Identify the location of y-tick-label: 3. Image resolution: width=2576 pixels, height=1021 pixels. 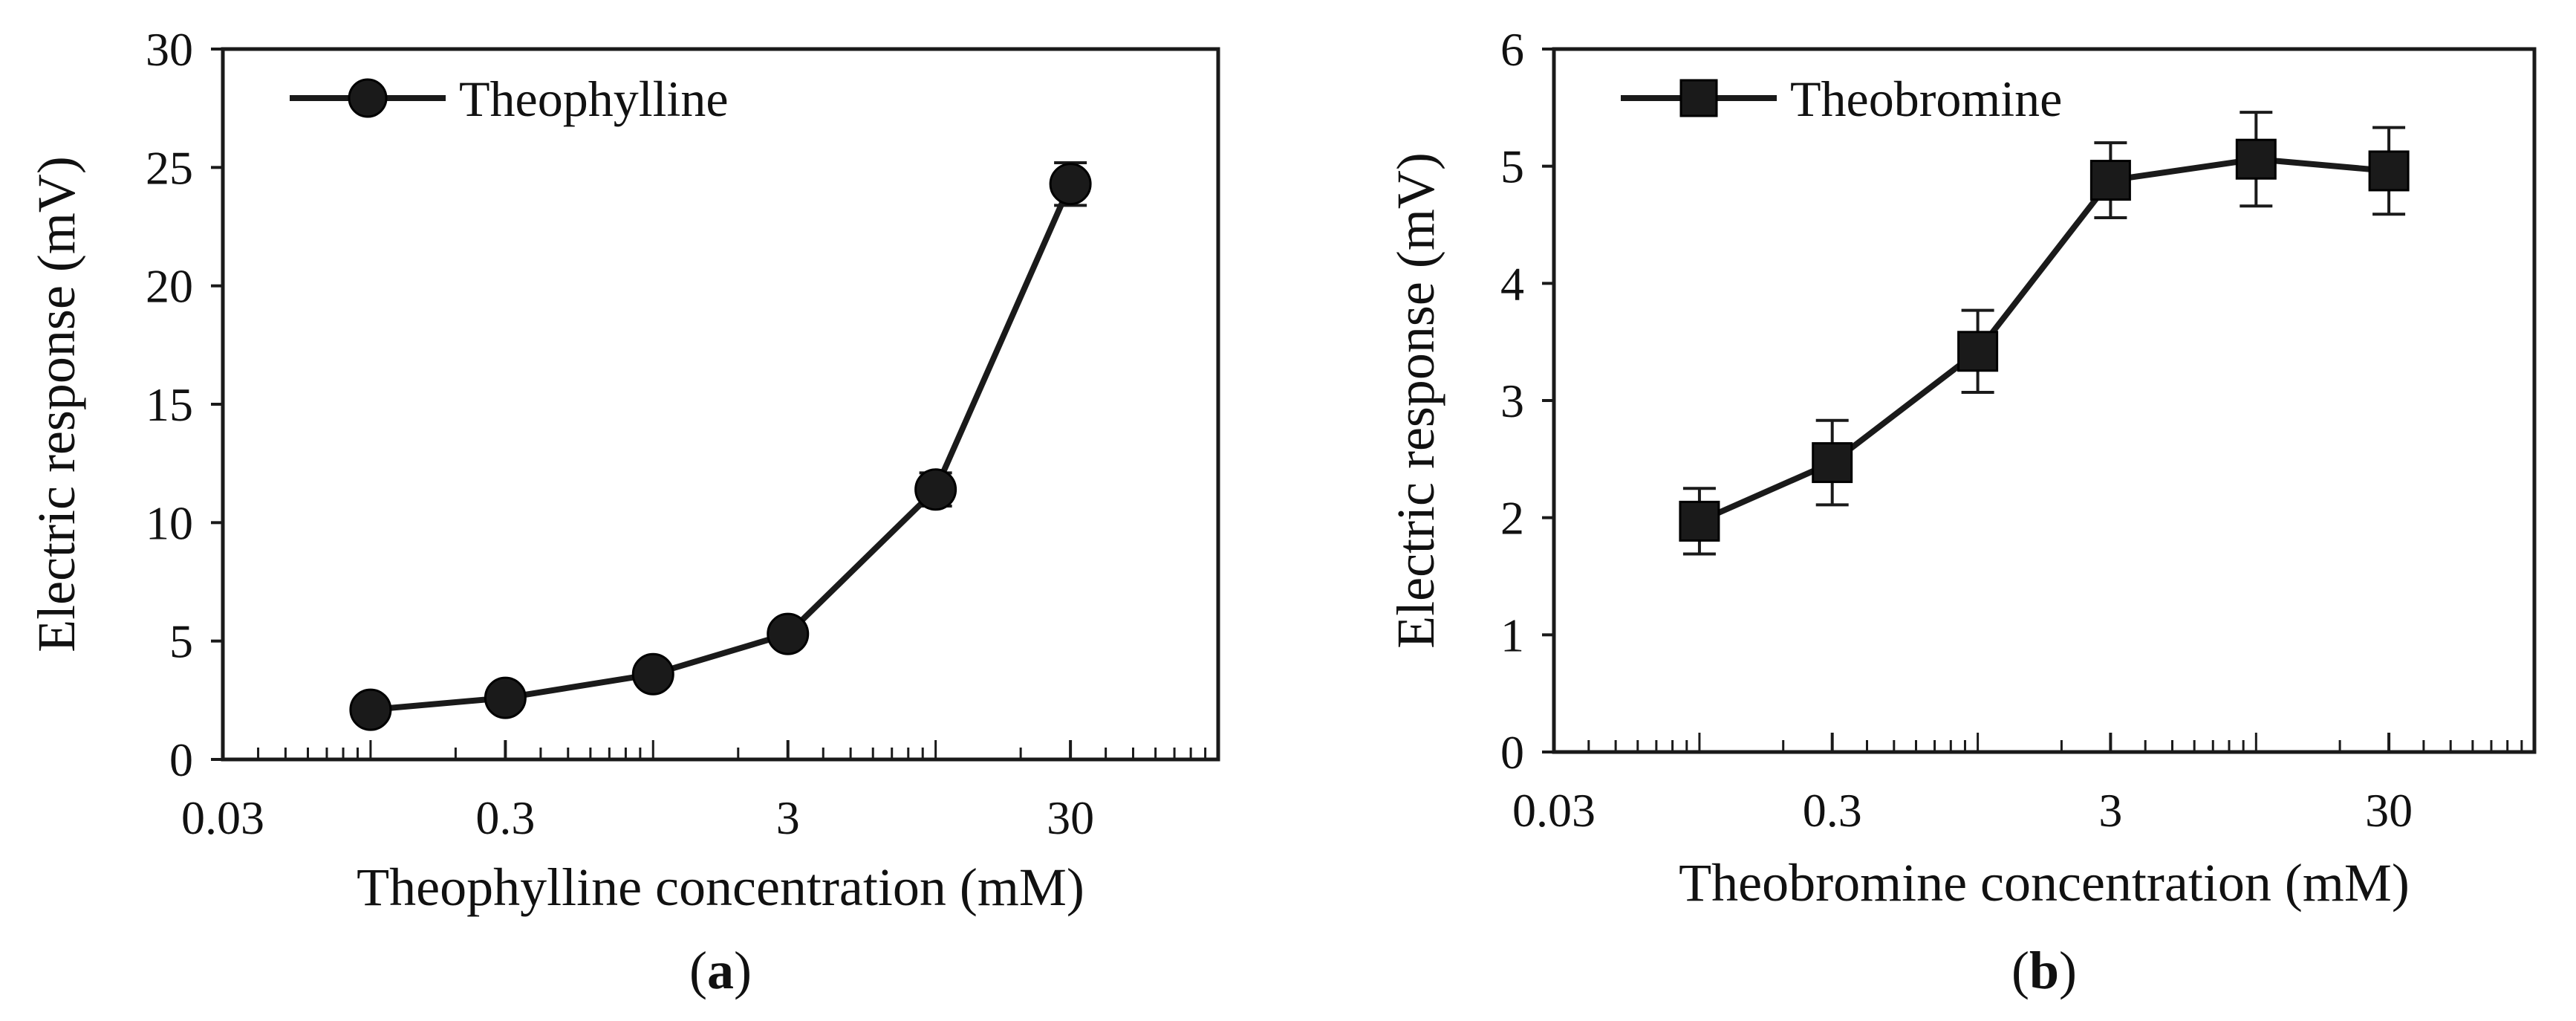
(1512, 401).